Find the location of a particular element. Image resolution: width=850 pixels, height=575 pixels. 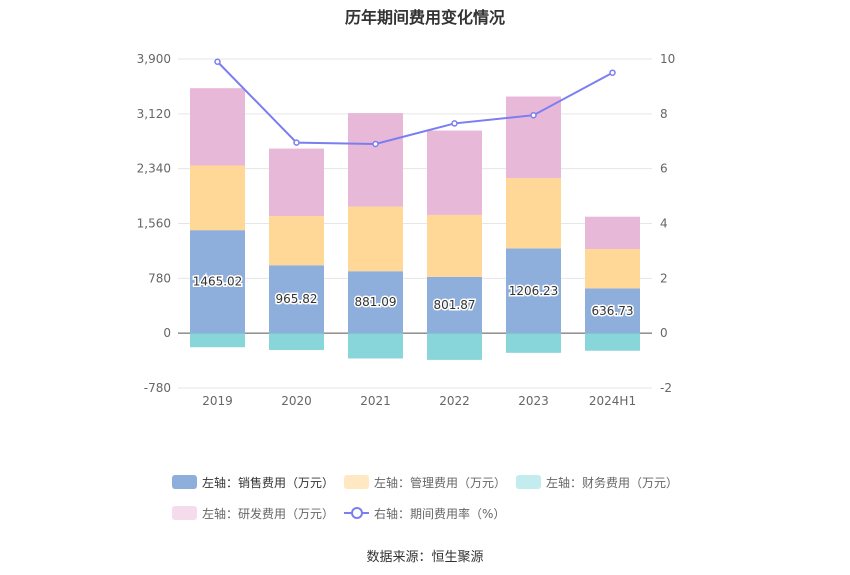

legend-swatch-admin is located at coordinates (356, 482).